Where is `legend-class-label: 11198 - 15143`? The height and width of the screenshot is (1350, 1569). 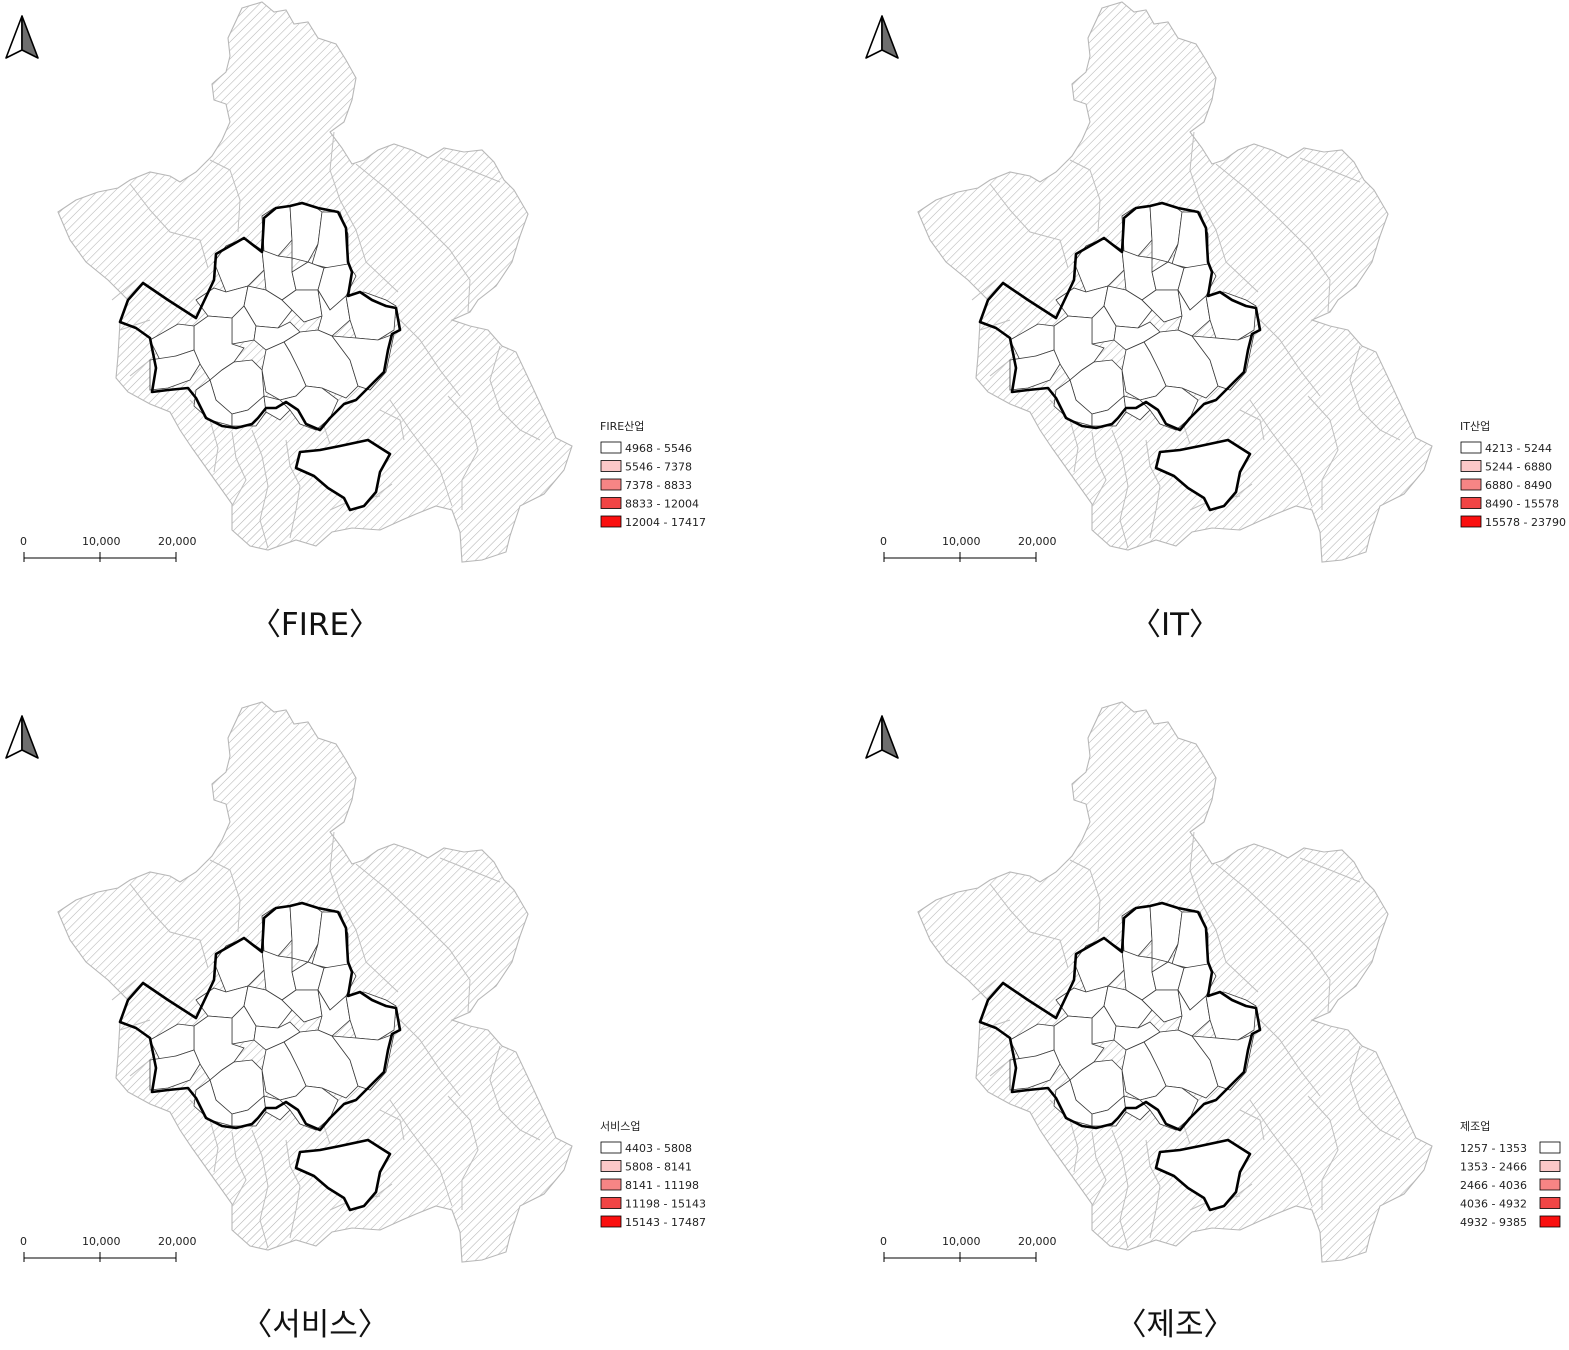
legend-class-label: 11198 - 15143 is located at coordinates (665, 1204).